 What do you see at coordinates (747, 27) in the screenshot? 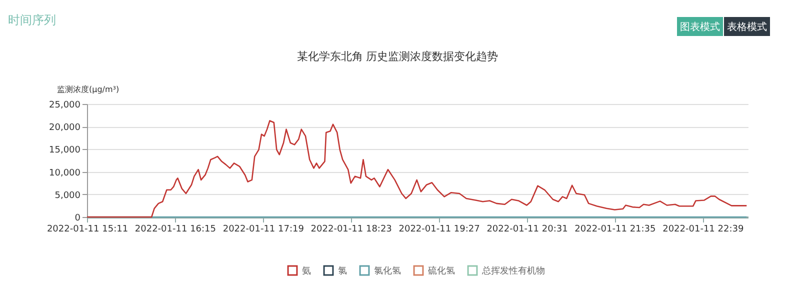
I see `text: 表格模式` at bounding box center [747, 27].